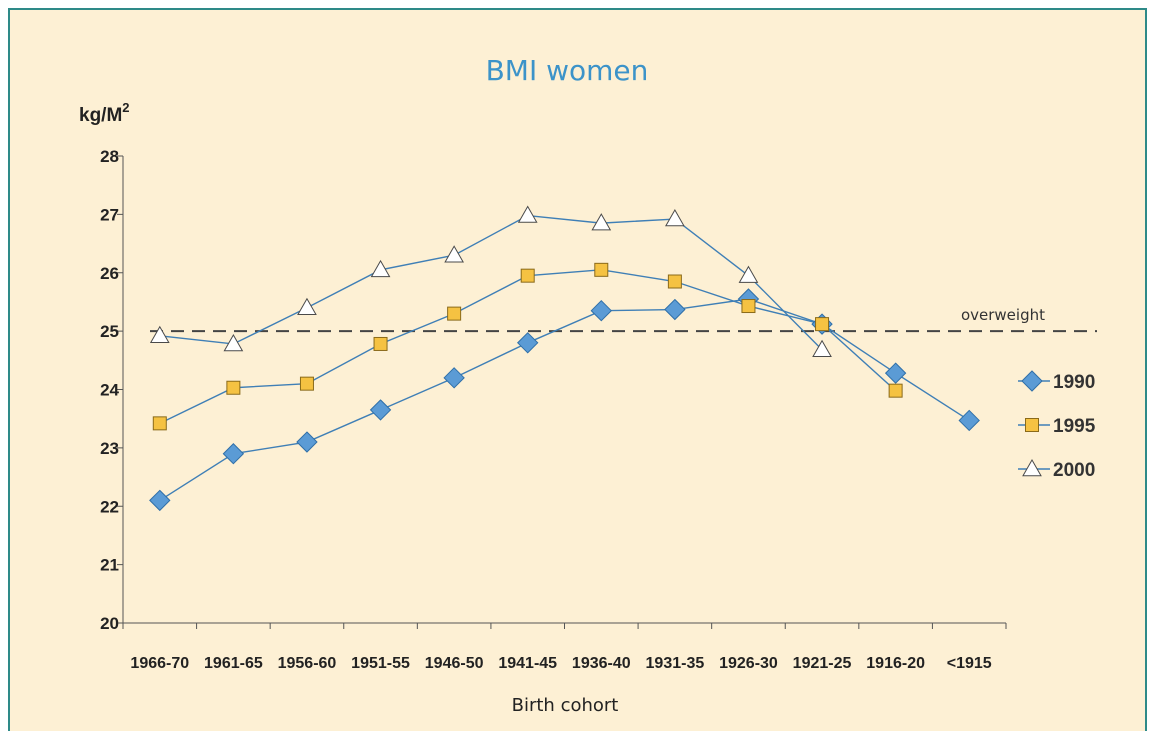  I want to click on x-tick-label: 1941-45, so click(527, 663).